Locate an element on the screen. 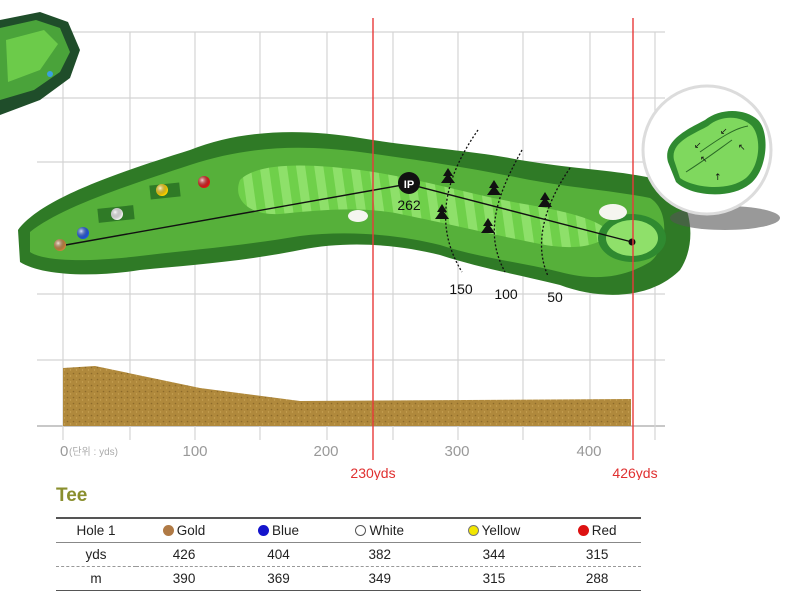 This screenshot has height=603, width=791. distance-100: 100 is located at coordinates (506, 294).